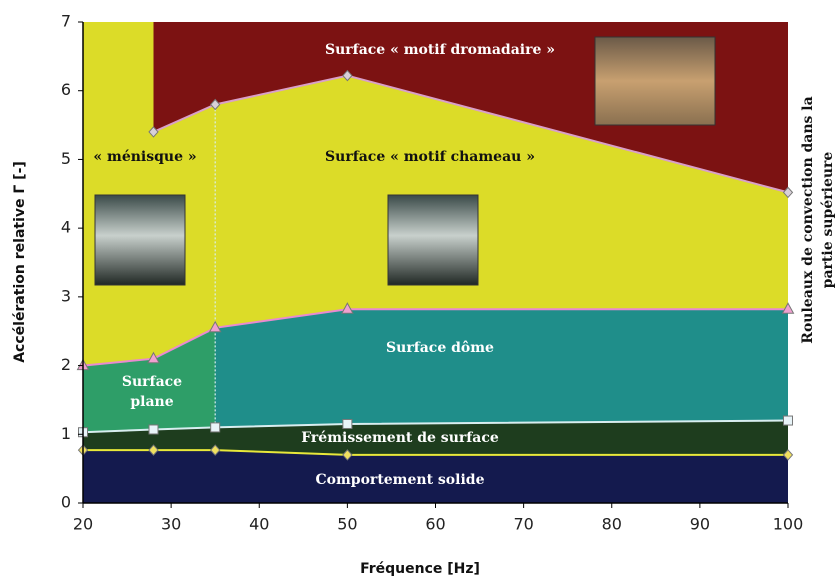  Describe the element at coordinates (66, 158) in the screenshot. I see `y-tick-label: 5` at that location.